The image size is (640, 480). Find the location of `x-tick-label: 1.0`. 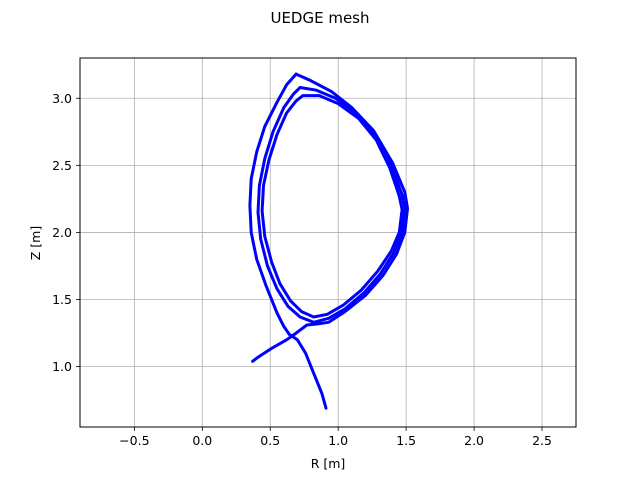

x-tick-label: 1.0 is located at coordinates (338, 440).